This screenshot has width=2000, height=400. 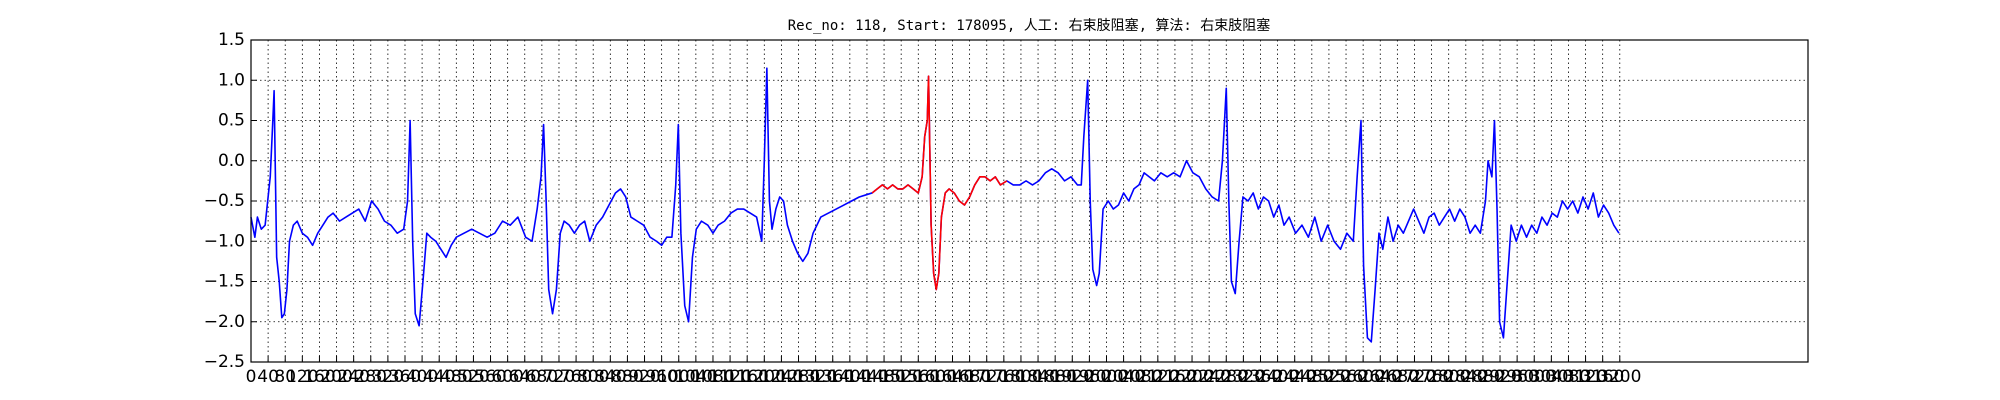 What do you see at coordinates (1482, 377) in the screenshot?
I see `x-tick-label: 2880` at bounding box center [1482, 377].